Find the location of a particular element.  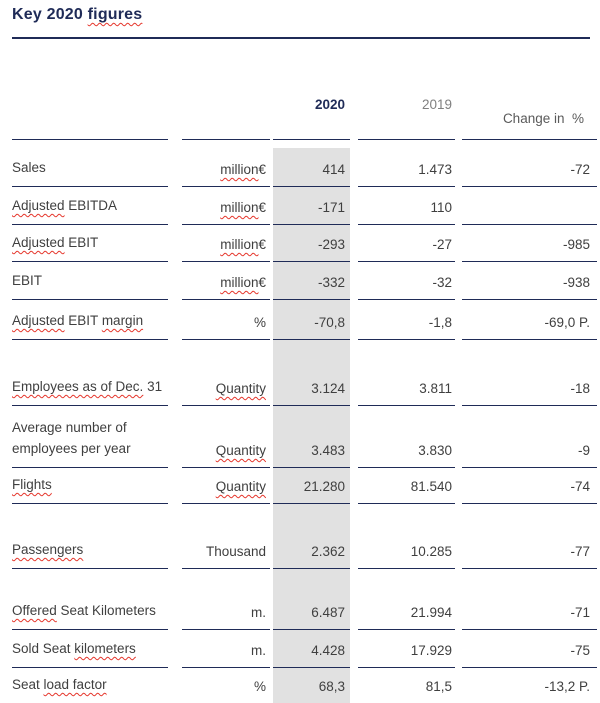

value-change: -71 is located at coordinates (529, 613).